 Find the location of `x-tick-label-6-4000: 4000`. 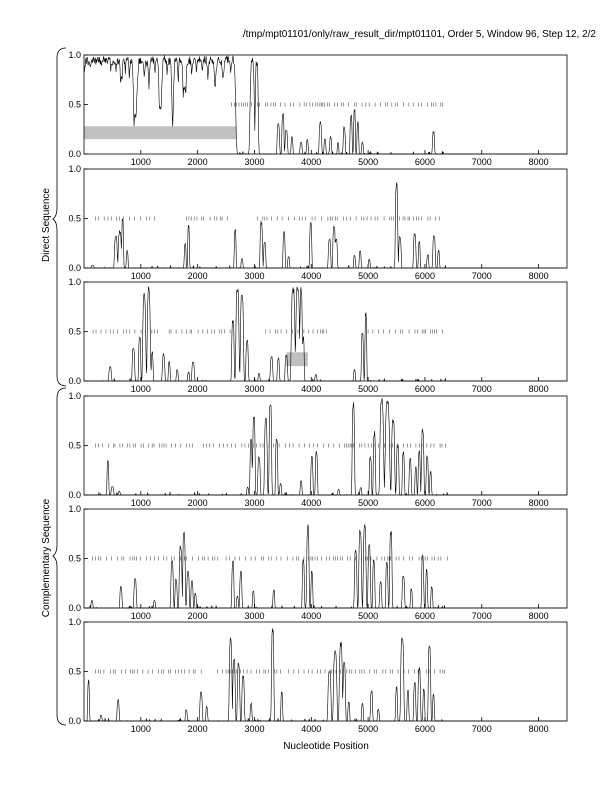

x-tick-label-6-4000: 4000 is located at coordinates (311, 729).